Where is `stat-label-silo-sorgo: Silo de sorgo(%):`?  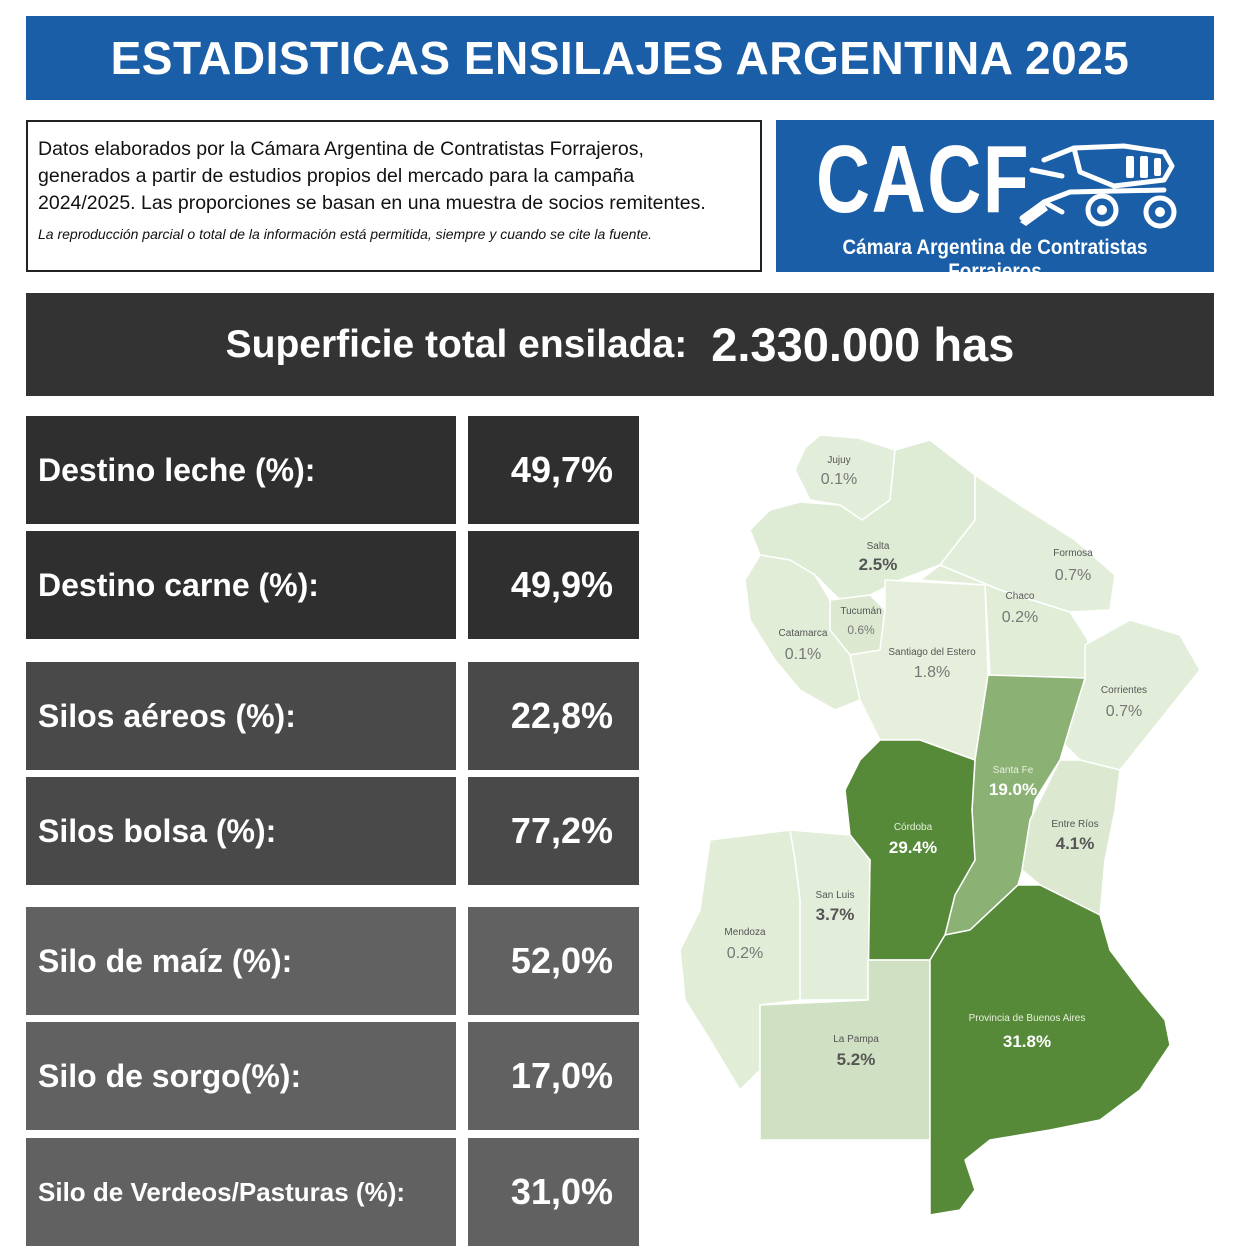
stat-label-silo-sorgo: Silo de sorgo(%): is located at coordinates (241, 1076).